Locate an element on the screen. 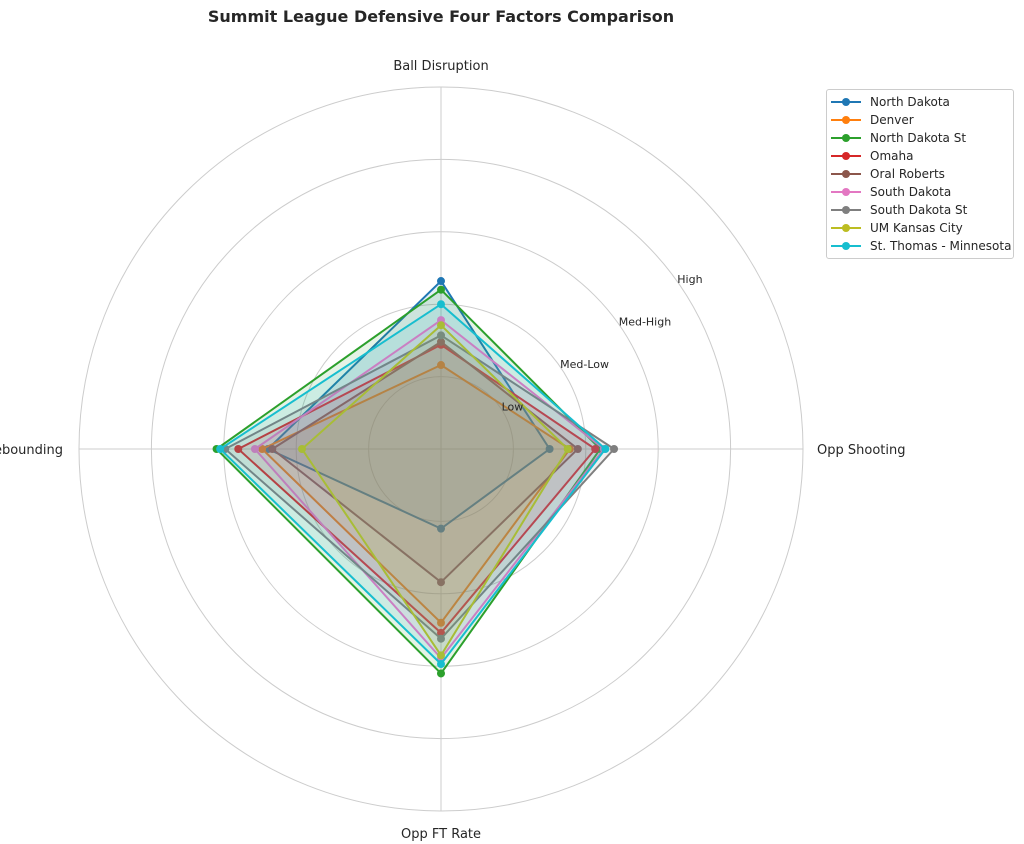  legend-label: North Dakota is located at coordinates (910, 102).